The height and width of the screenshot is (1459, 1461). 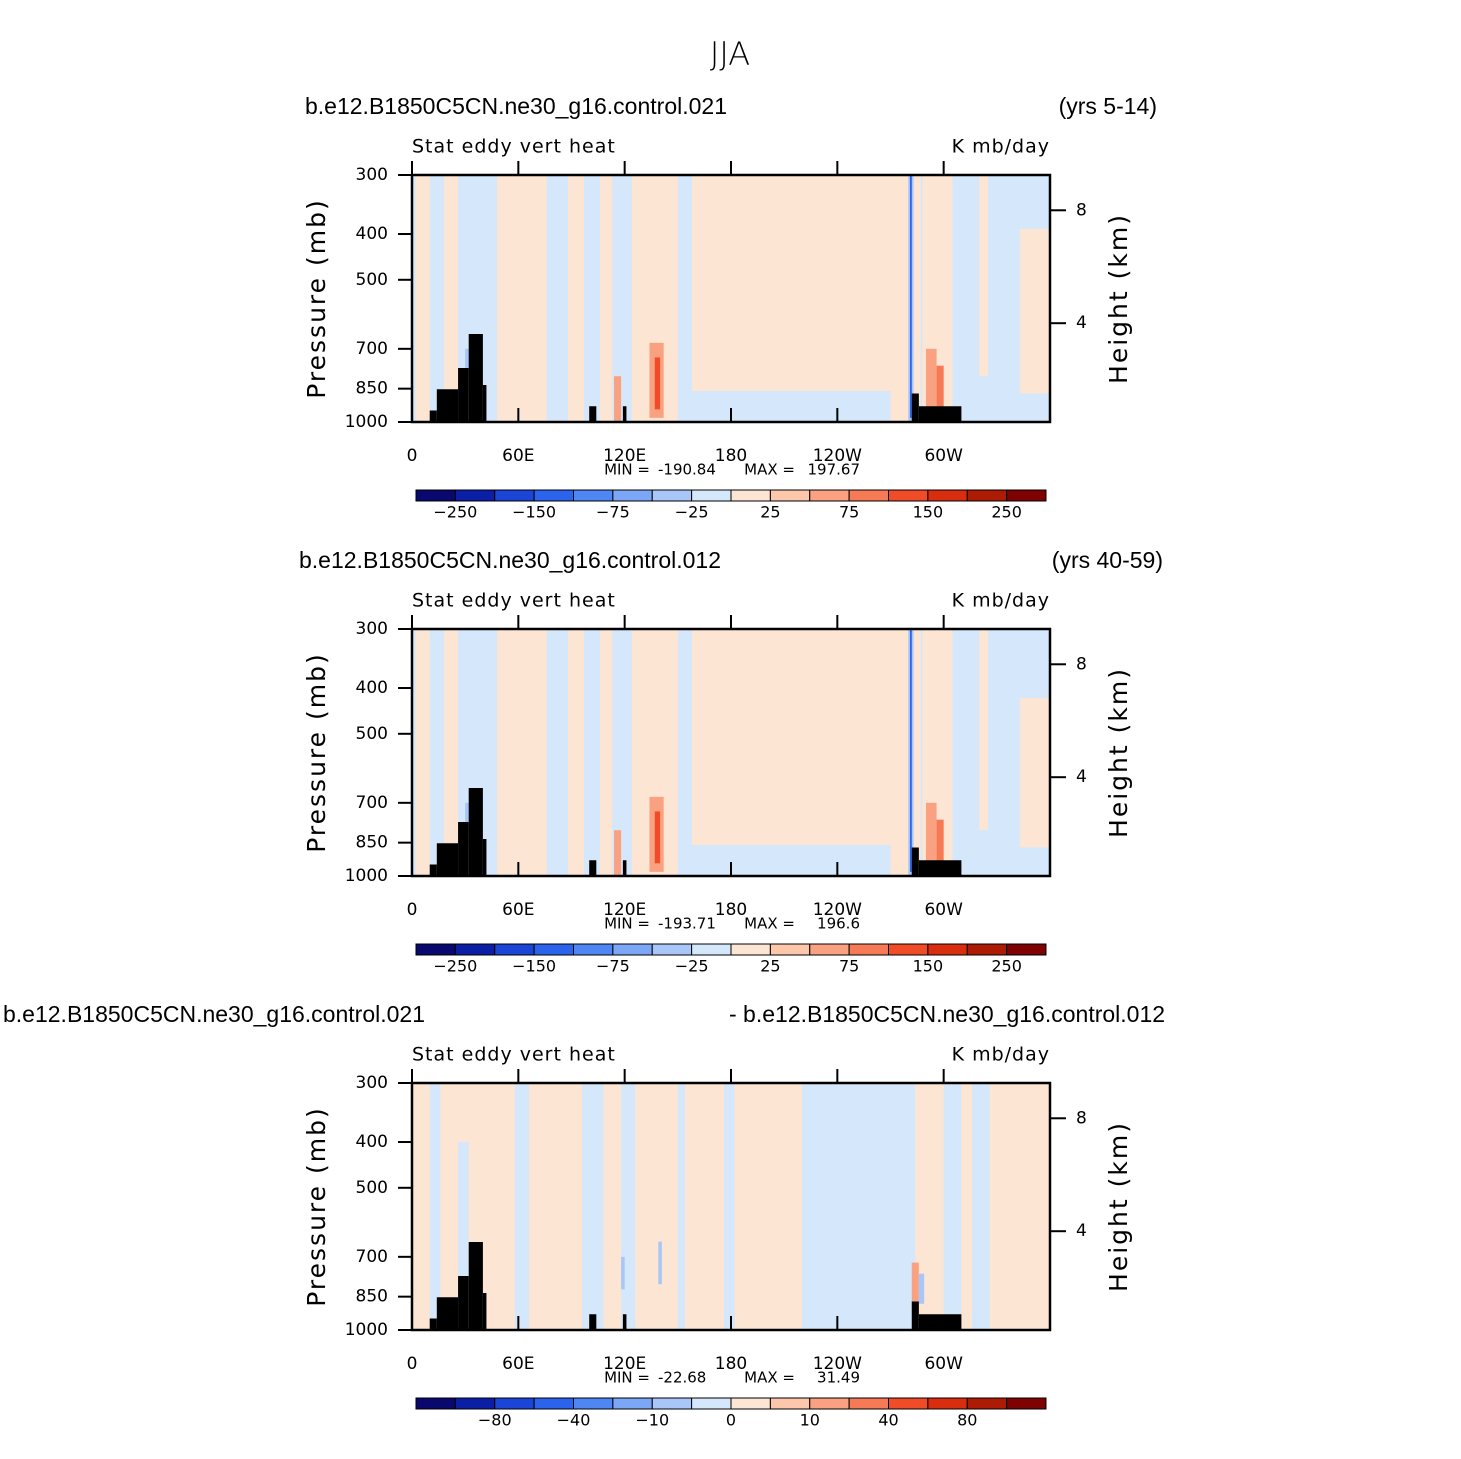 I want to click on min-value: -22.68, so click(x=682, y=1378).